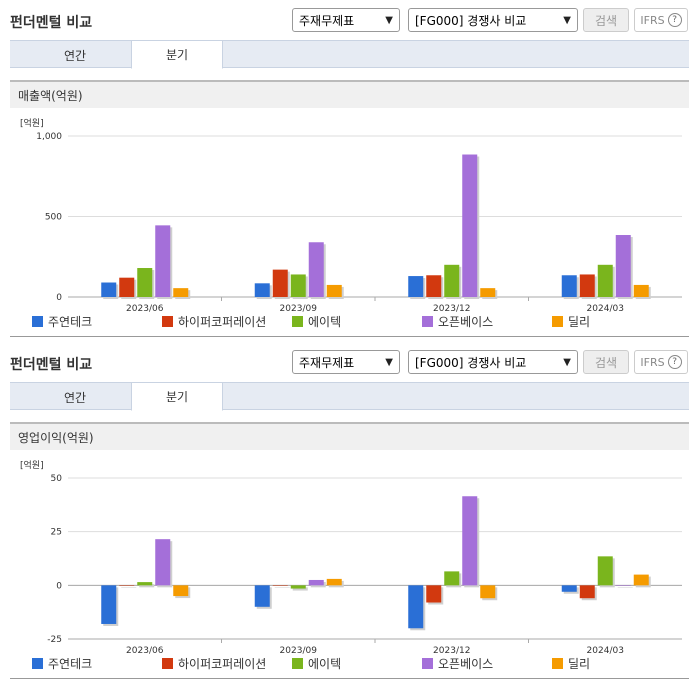 The width and height of the screenshot is (696, 684). I want to click on legend-label: 딜리, so click(579, 322).